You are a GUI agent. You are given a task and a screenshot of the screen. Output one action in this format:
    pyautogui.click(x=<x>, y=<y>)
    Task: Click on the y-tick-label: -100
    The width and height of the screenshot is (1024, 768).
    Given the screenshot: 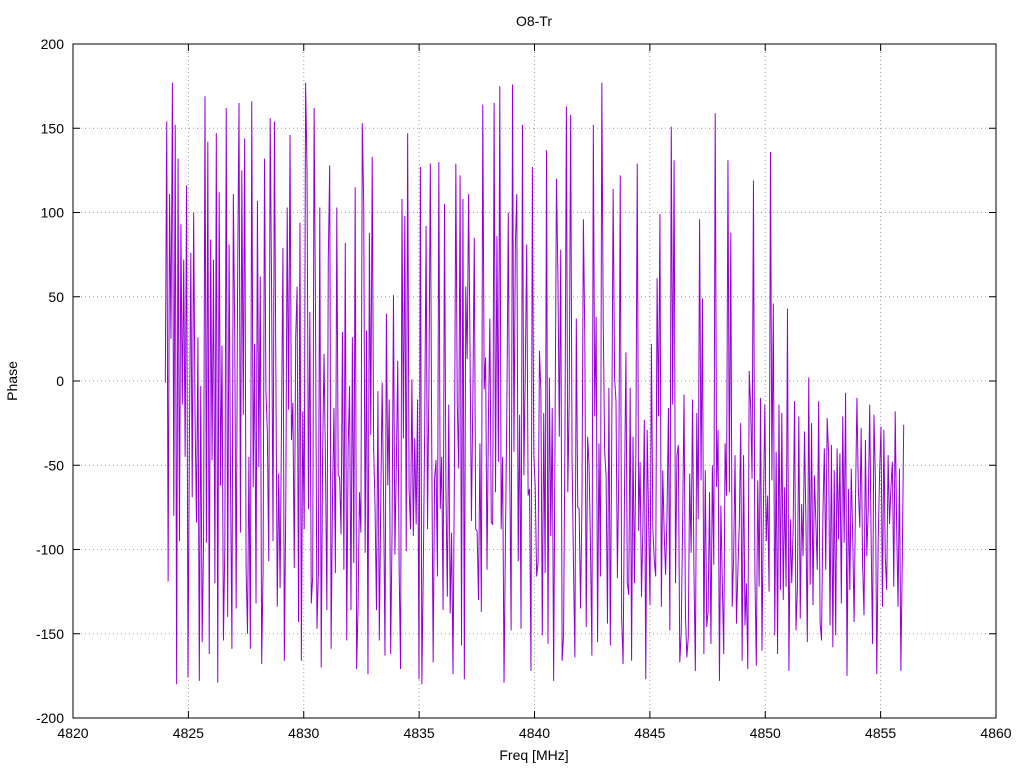 What is the action you would take?
    pyautogui.click(x=50, y=550)
    